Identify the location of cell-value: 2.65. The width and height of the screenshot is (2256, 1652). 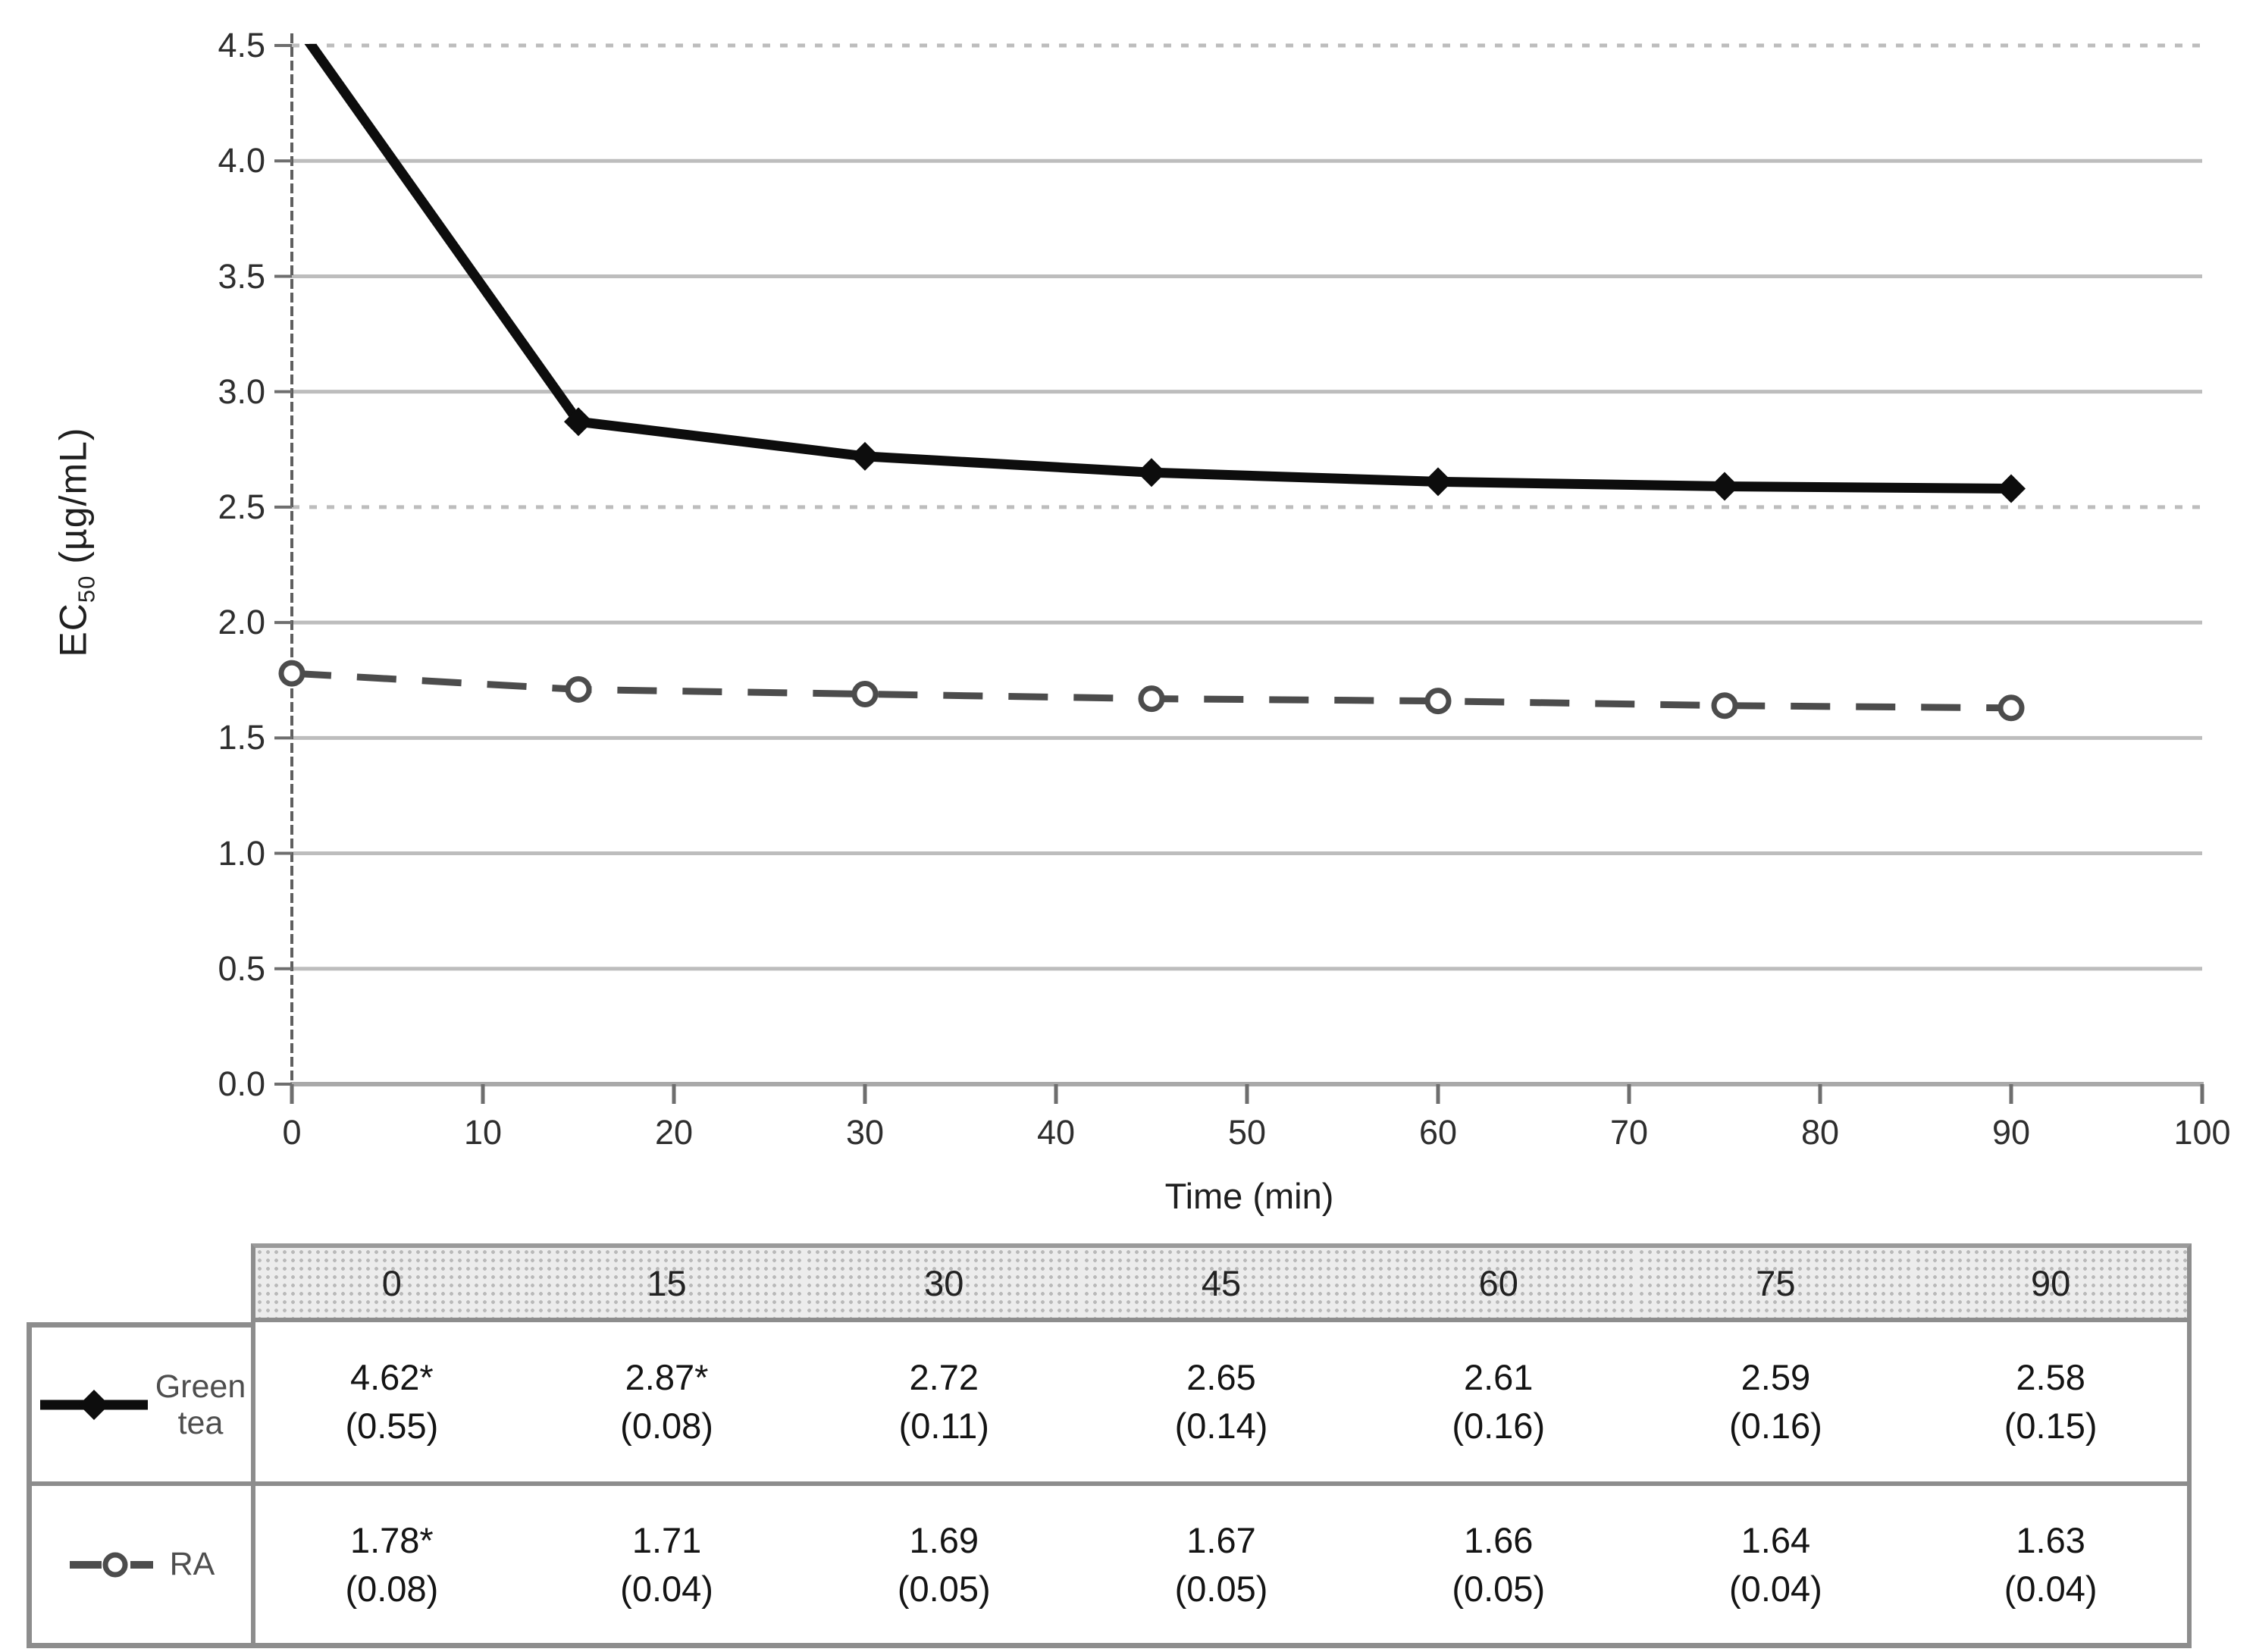
(1221, 1377).